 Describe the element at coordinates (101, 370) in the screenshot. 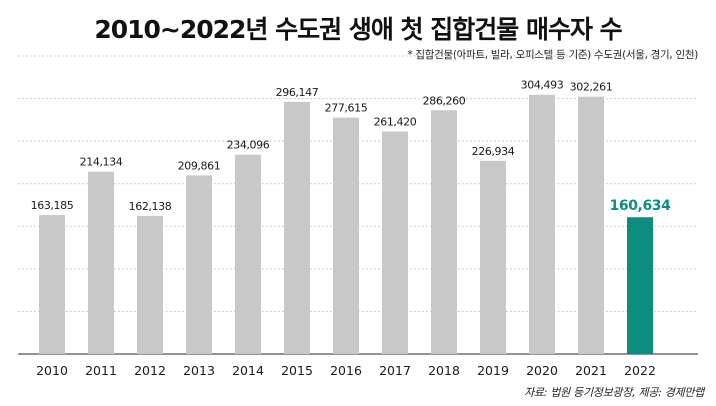

I see `x-tick-label-2011: 2011` at that location.